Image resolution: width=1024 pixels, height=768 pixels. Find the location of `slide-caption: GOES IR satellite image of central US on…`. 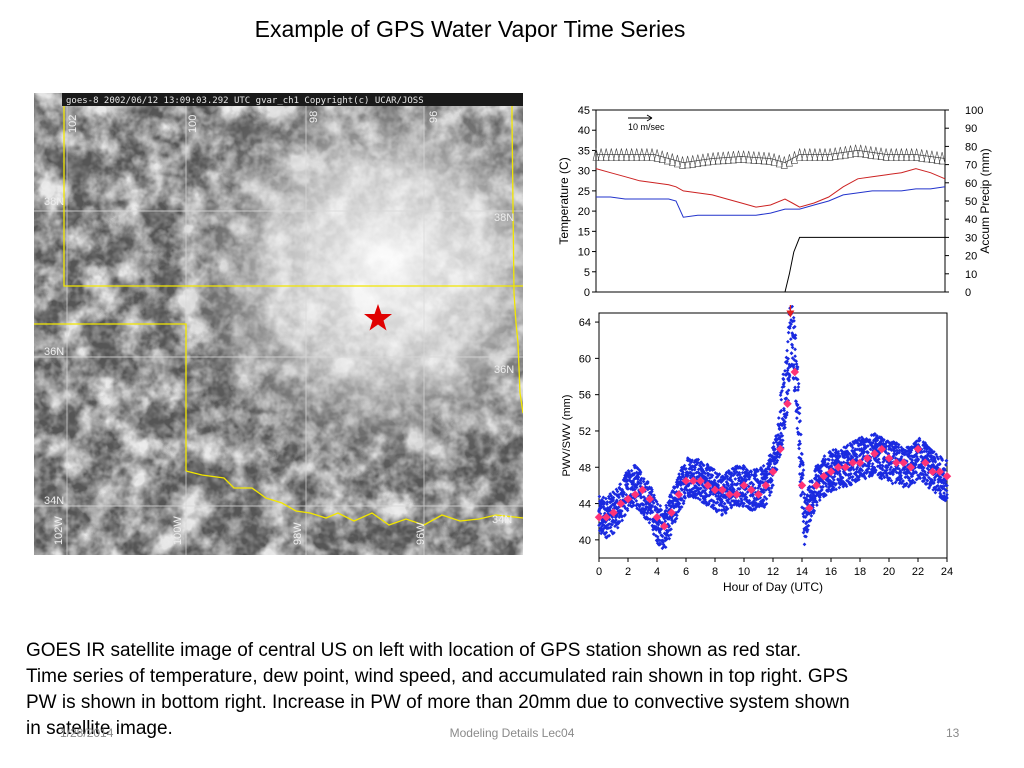

slide-caption: GOES IR satellite image of central US on… is located at coordinates (521, 690).